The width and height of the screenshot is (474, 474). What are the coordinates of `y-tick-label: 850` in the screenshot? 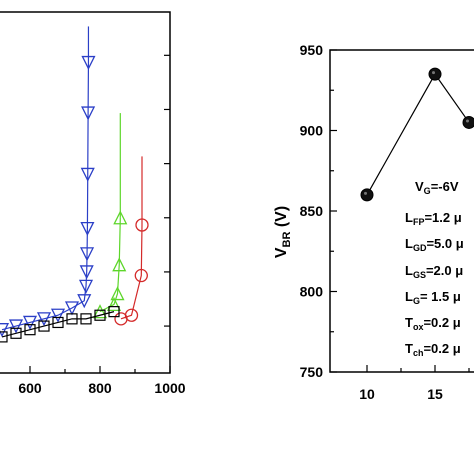 It's located at (312, 211).